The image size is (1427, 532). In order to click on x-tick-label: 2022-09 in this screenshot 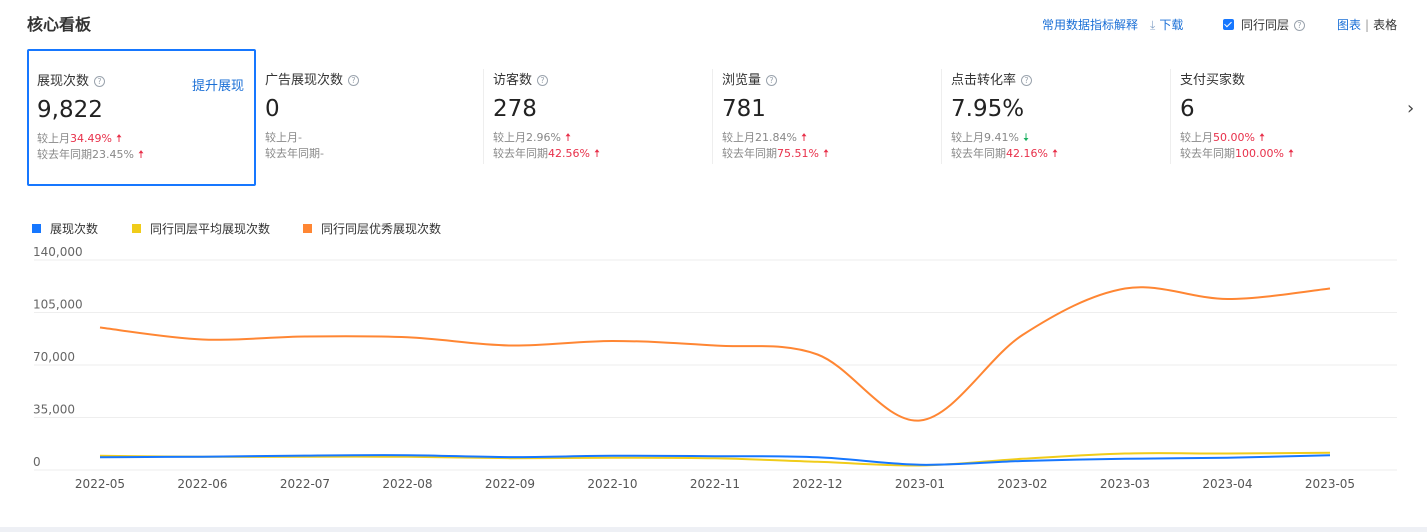, I will do `click(510, 484)`.